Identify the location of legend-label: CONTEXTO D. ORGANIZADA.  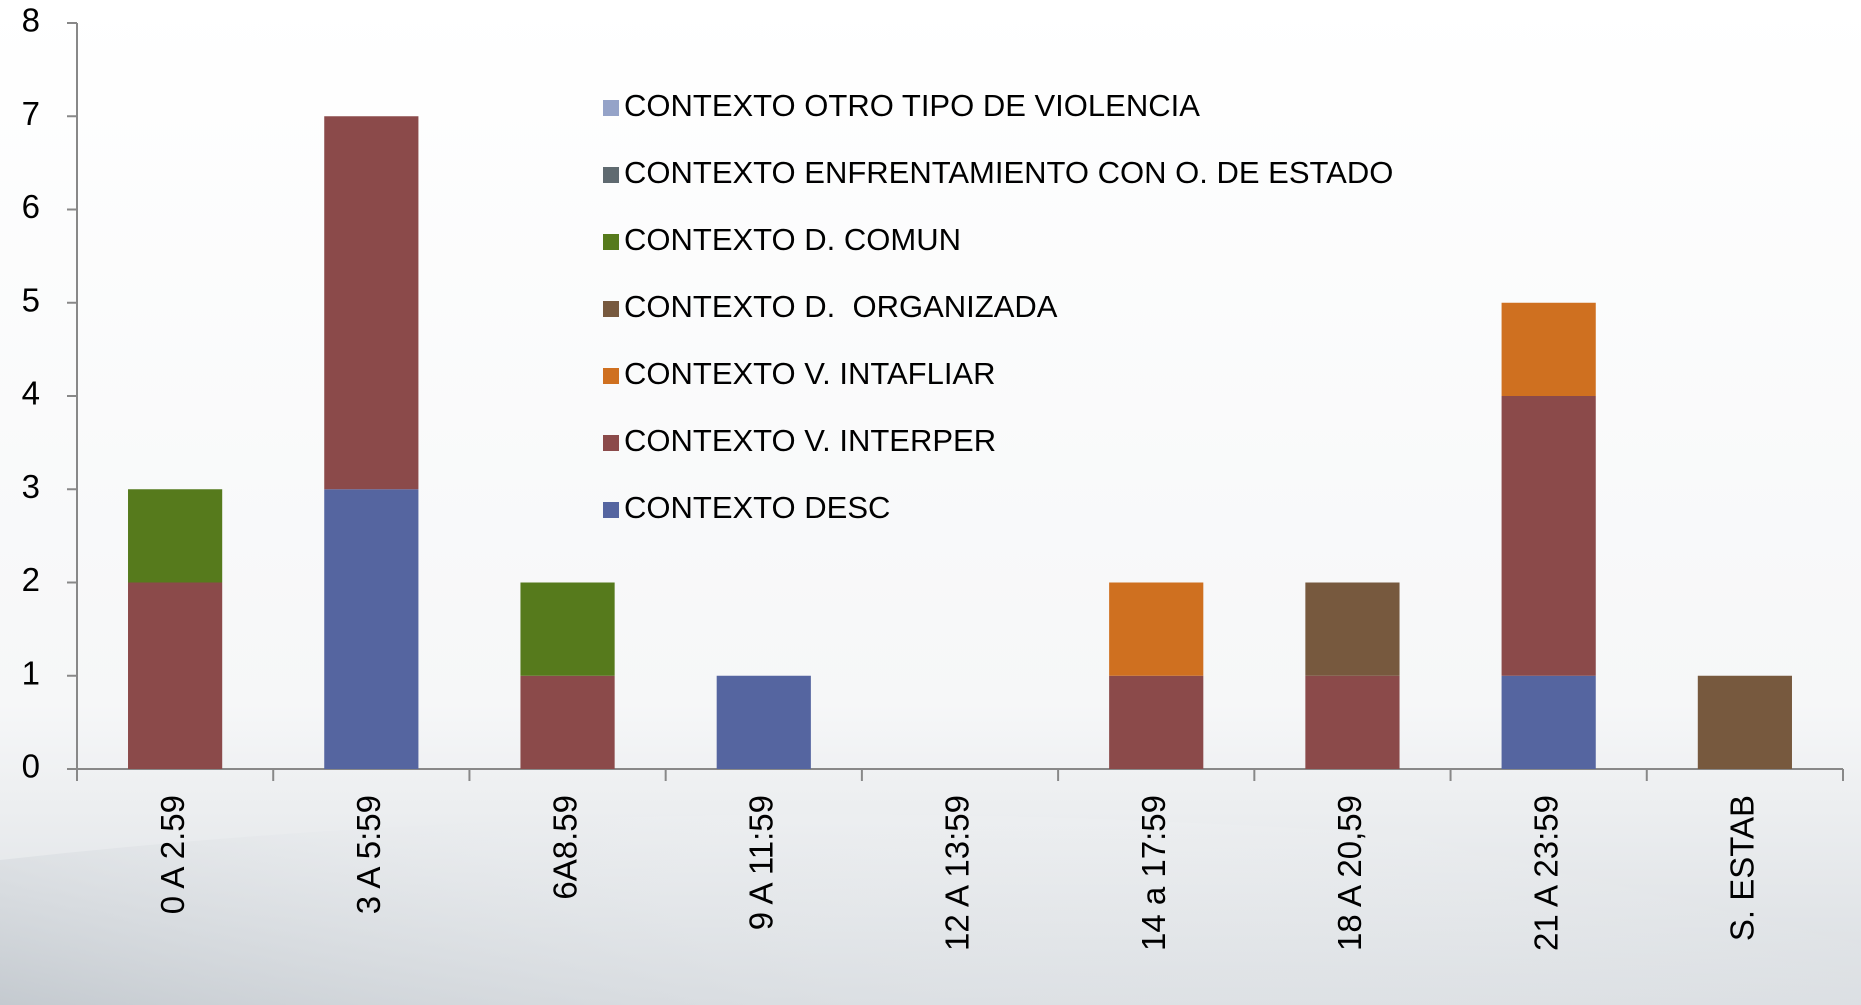
(841, 306).